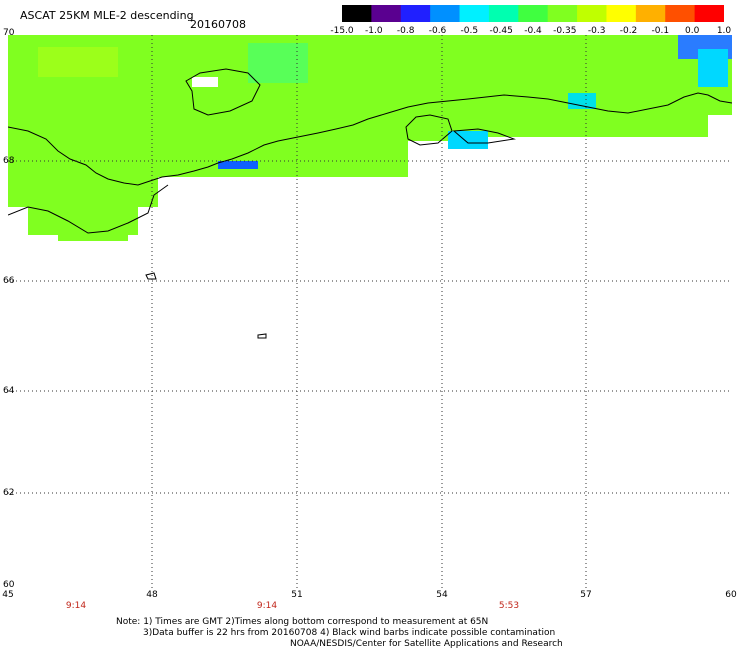  Describe the element at coordinates (9, 161) in the screenshot. I see `lat-label-68: 68` at that location.